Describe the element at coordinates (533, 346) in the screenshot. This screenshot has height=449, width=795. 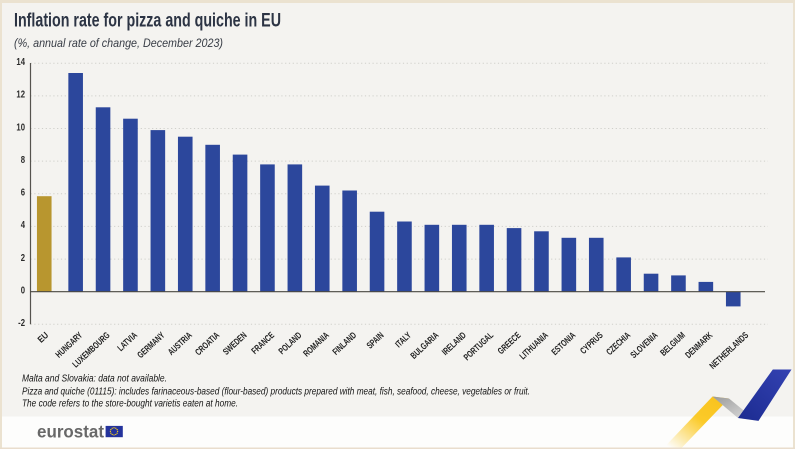
I see `svg-text: LITHUANIA` at that location.